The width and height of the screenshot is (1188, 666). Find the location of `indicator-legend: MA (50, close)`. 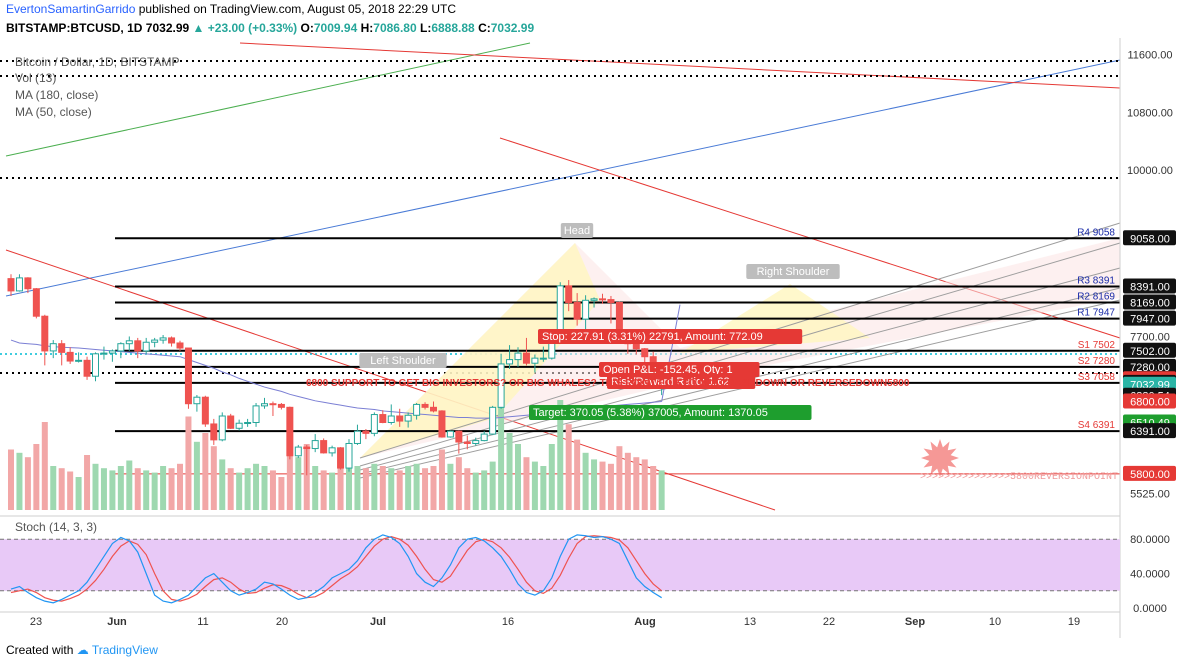

indicator-legend: MA (50, close) is located at coordinates (53, 112).